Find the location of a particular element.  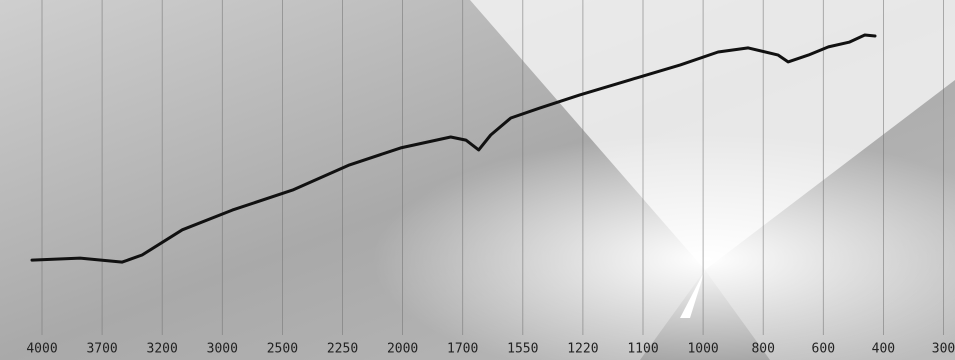

x-tick-label: 3000 is located at coordinates (222, 349).